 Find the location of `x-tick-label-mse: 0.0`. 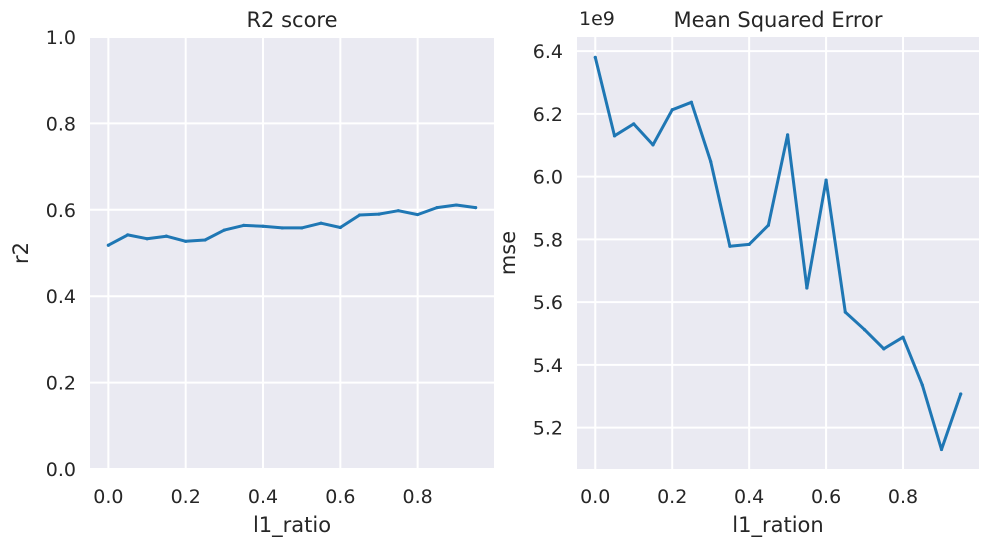

x-tick-label-mse: 0.0 is located at coordinates (595, 497).